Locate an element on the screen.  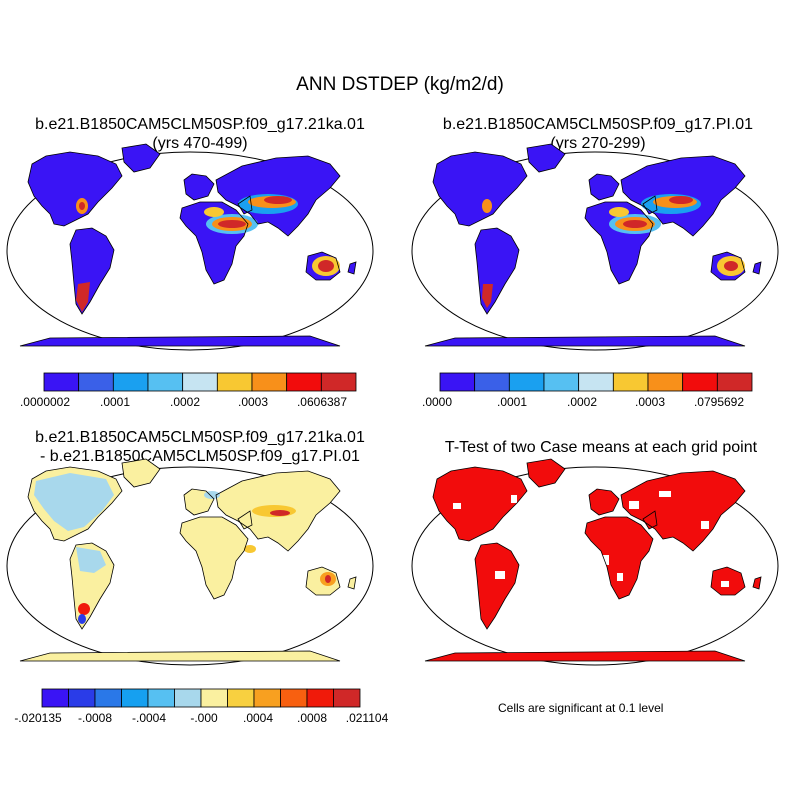
panel4-land is located at coordinates (593, 560).